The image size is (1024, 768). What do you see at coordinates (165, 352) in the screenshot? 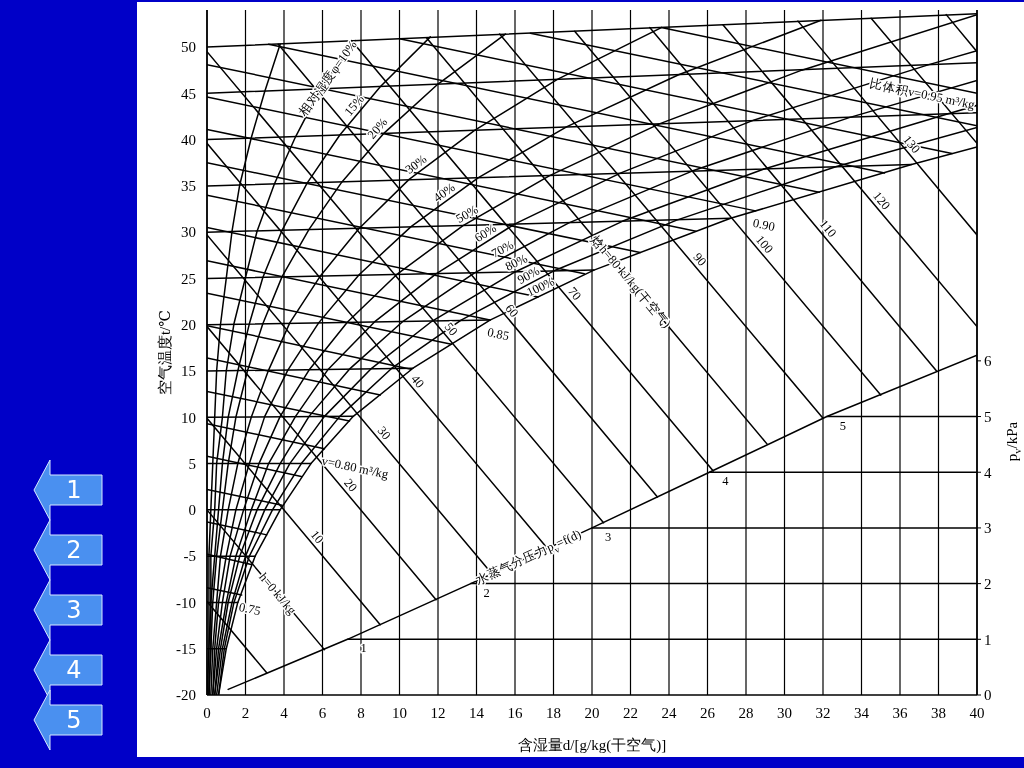
I see `y-axis-title: 空气温度t/℃` at bounding box center [165, 352].